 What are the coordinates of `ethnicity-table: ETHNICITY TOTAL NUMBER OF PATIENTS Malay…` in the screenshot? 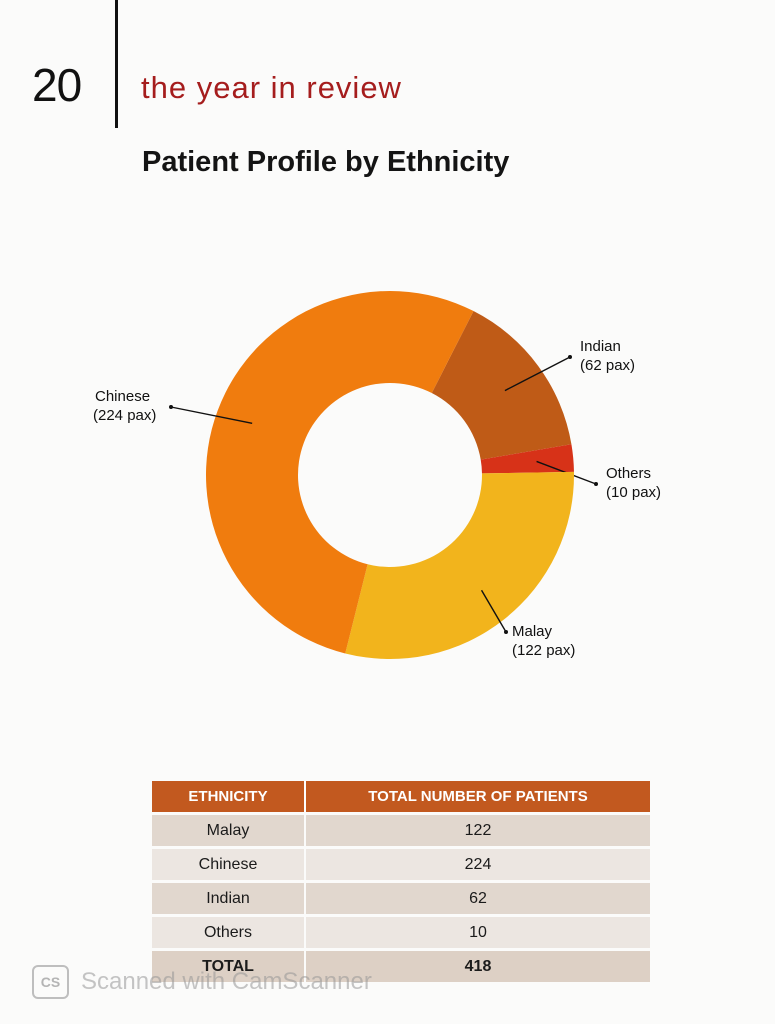 It's located at (401, 881).